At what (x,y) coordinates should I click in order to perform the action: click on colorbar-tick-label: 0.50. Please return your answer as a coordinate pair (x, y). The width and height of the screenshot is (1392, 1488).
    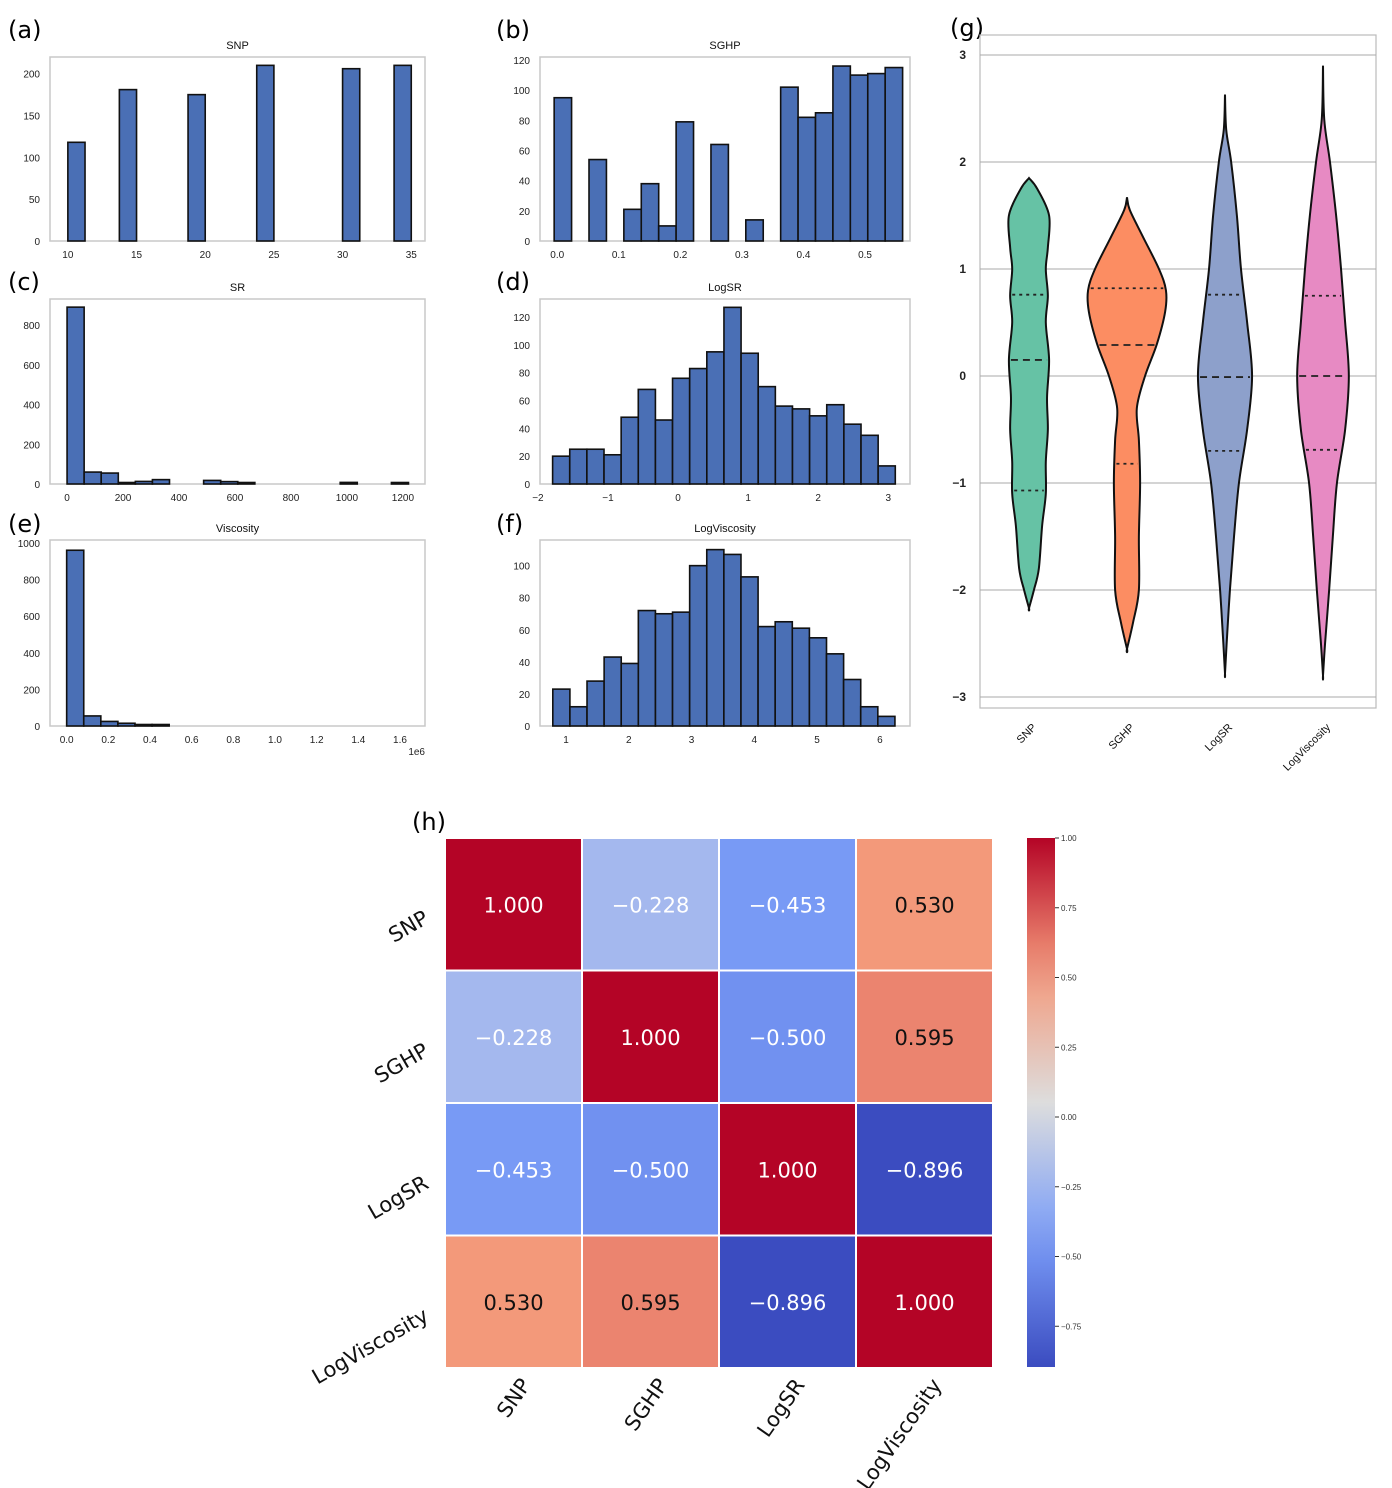
    Looking at the image, I should click on (1069, 978).